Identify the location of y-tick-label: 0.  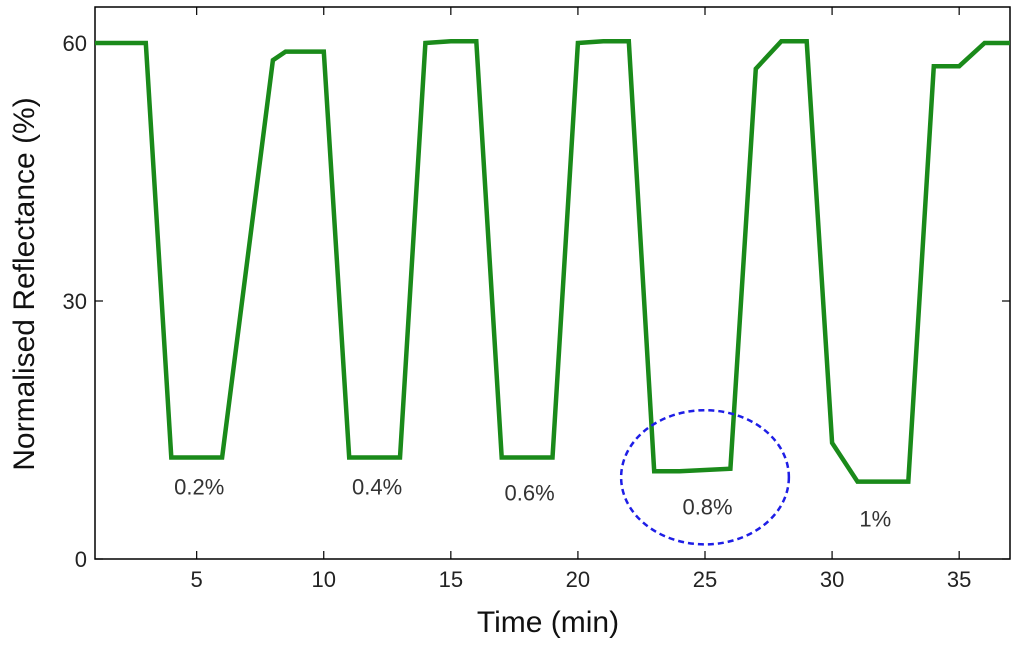
(81, 559).